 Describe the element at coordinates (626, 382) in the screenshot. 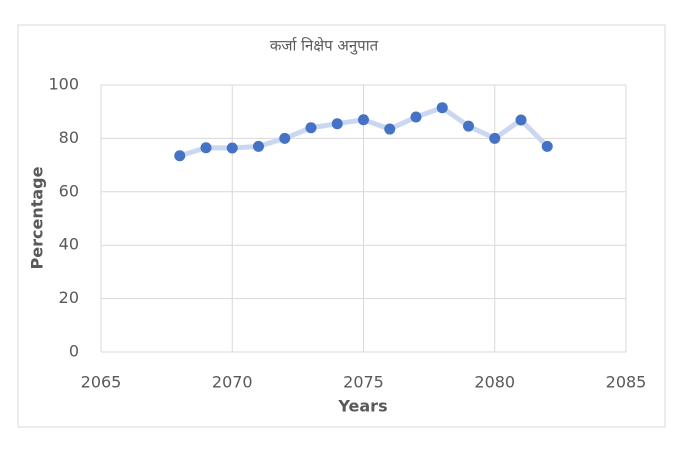

I see `x-tick-label: 2085` at that location.